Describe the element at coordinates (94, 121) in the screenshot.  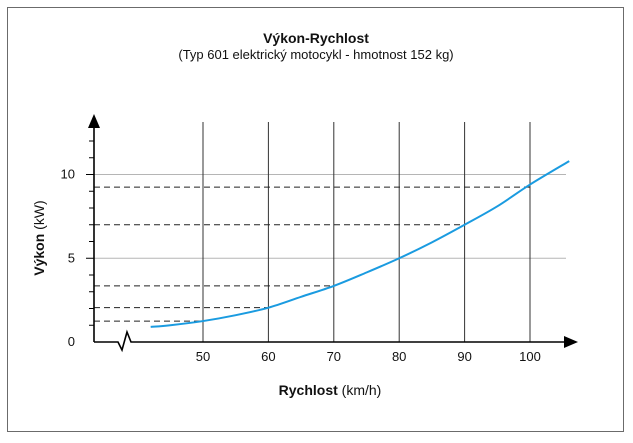
I see `y-axis-arrow` at that location.